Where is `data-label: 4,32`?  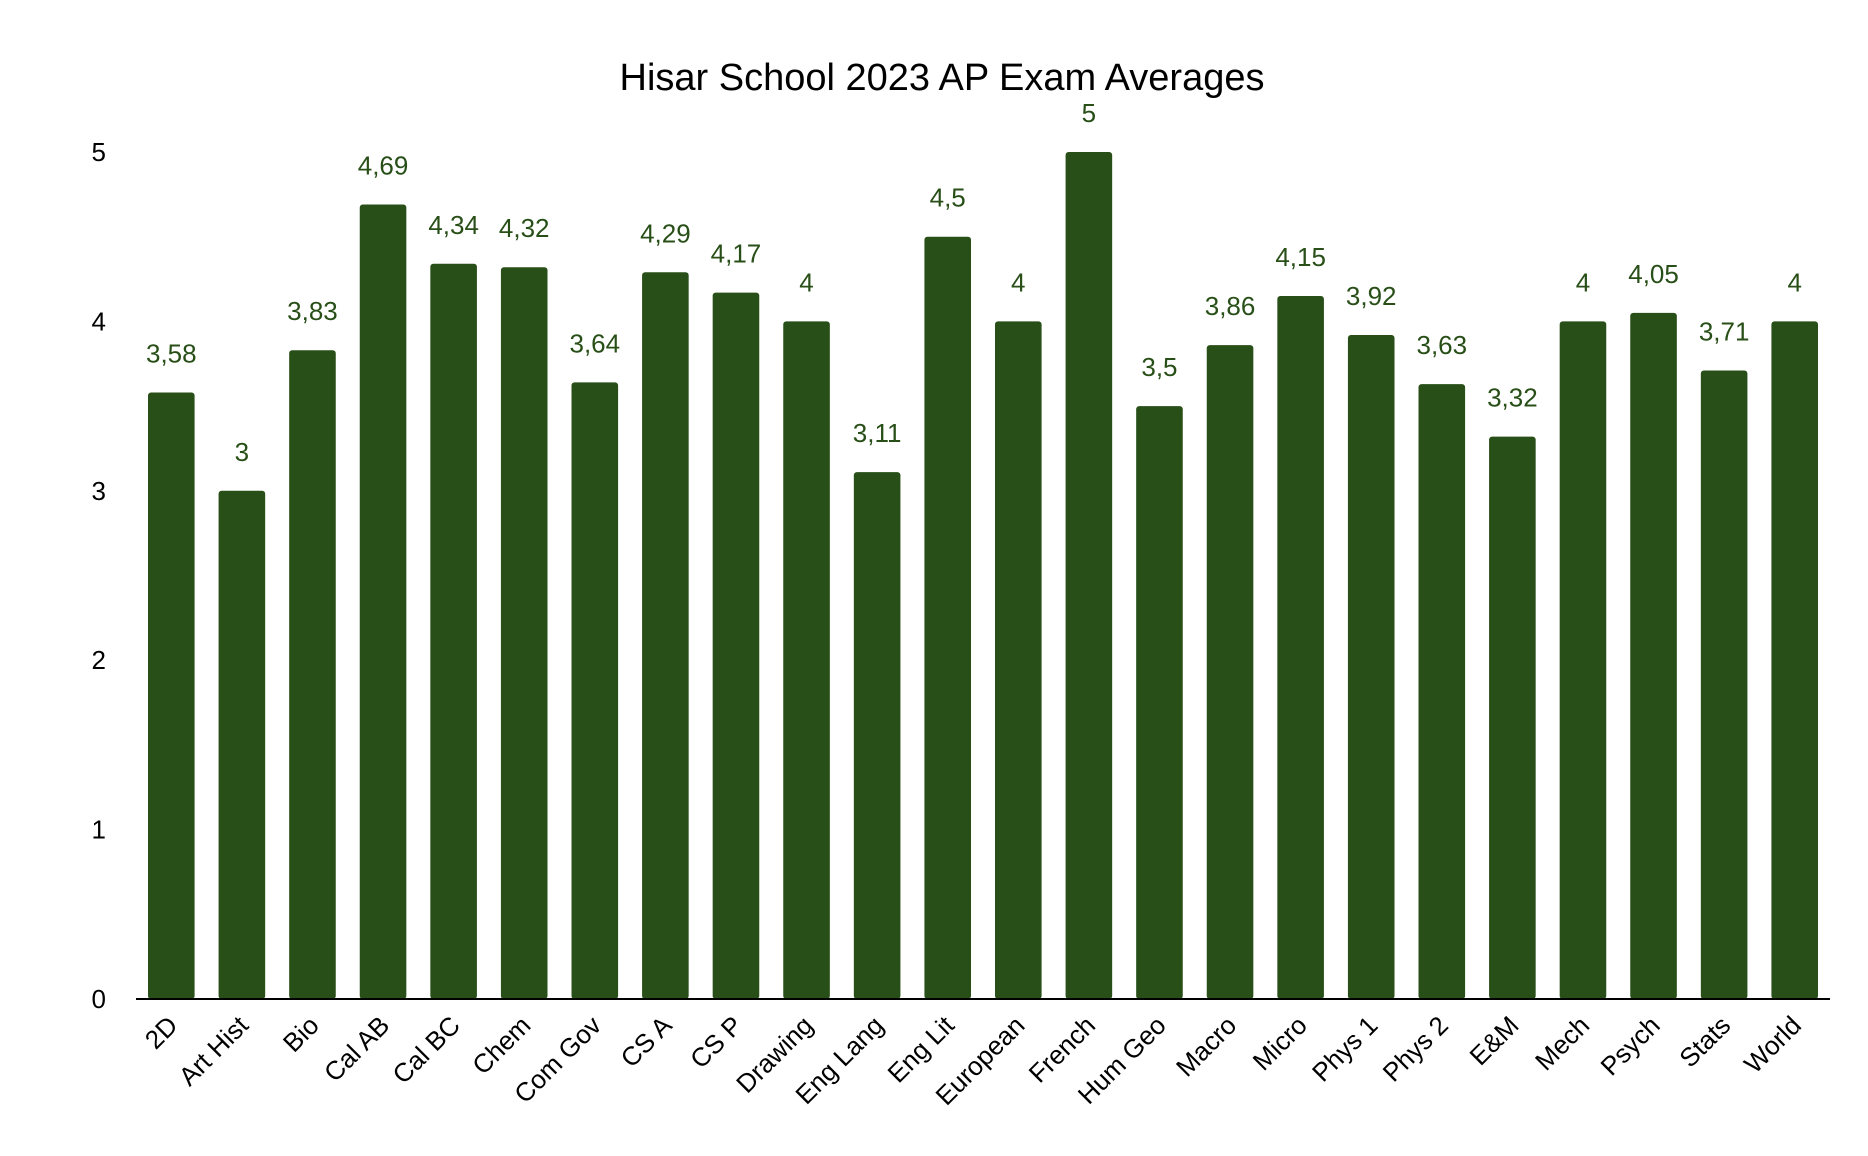
data-label: 4,32 is located at coordinates (524, 228).